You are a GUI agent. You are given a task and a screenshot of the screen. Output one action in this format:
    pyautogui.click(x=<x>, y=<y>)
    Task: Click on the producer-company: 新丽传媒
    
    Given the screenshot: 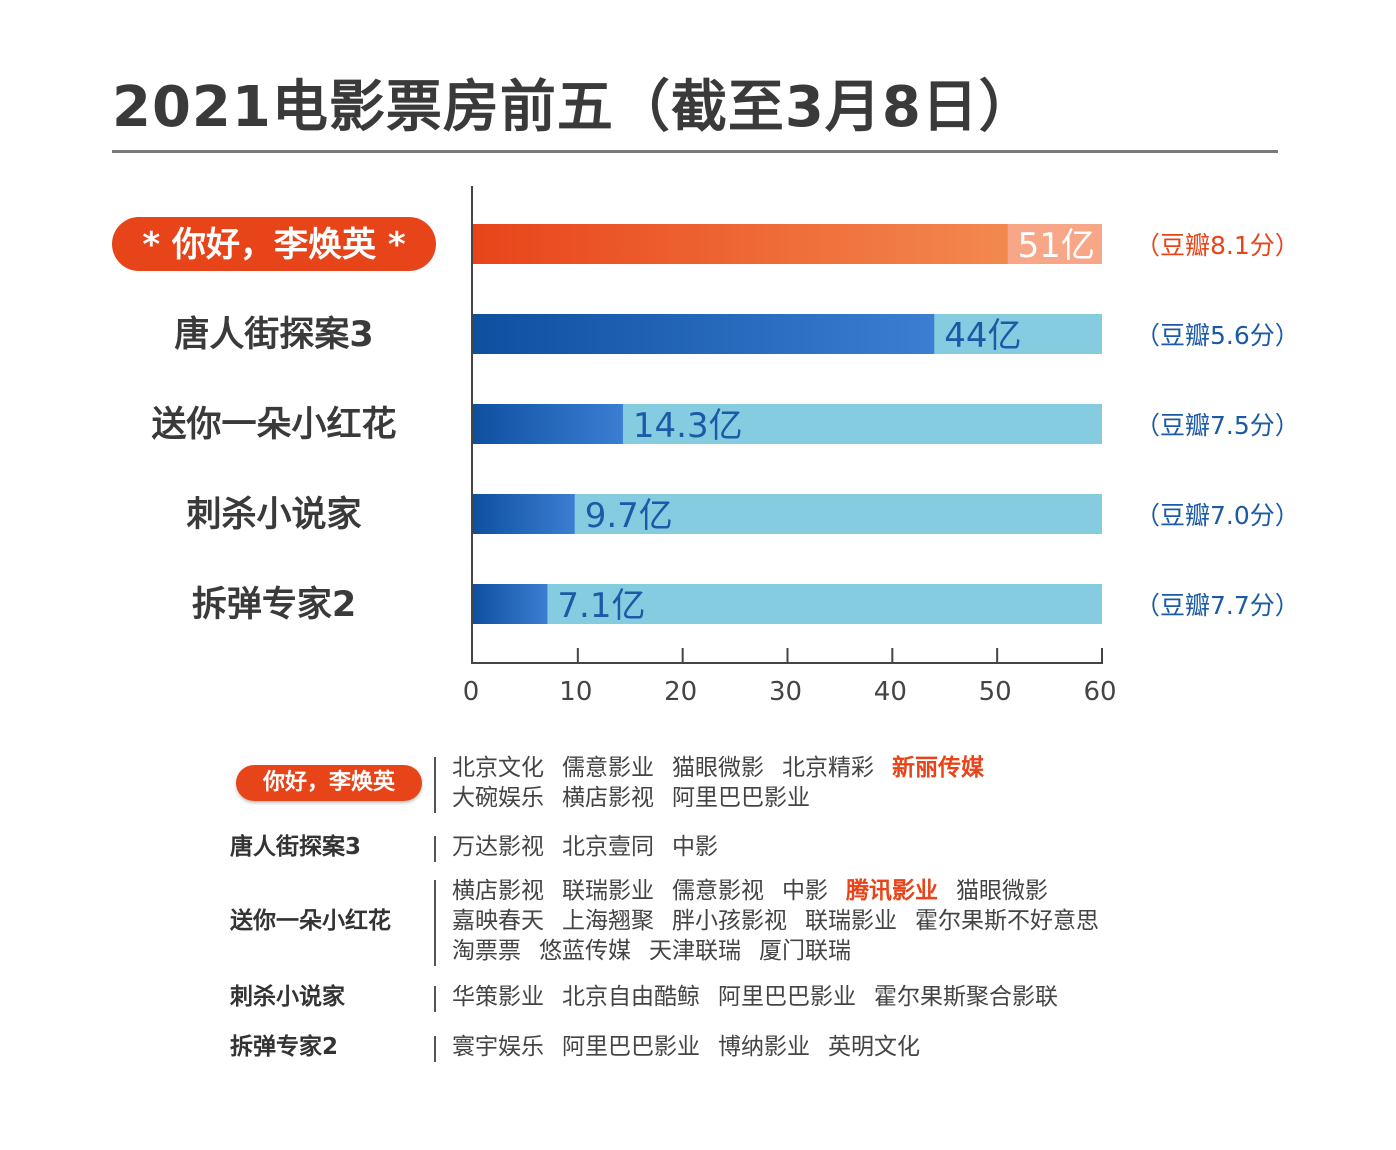 What is the action you would take?
    pyautogui.click(x=938, y=768)
    